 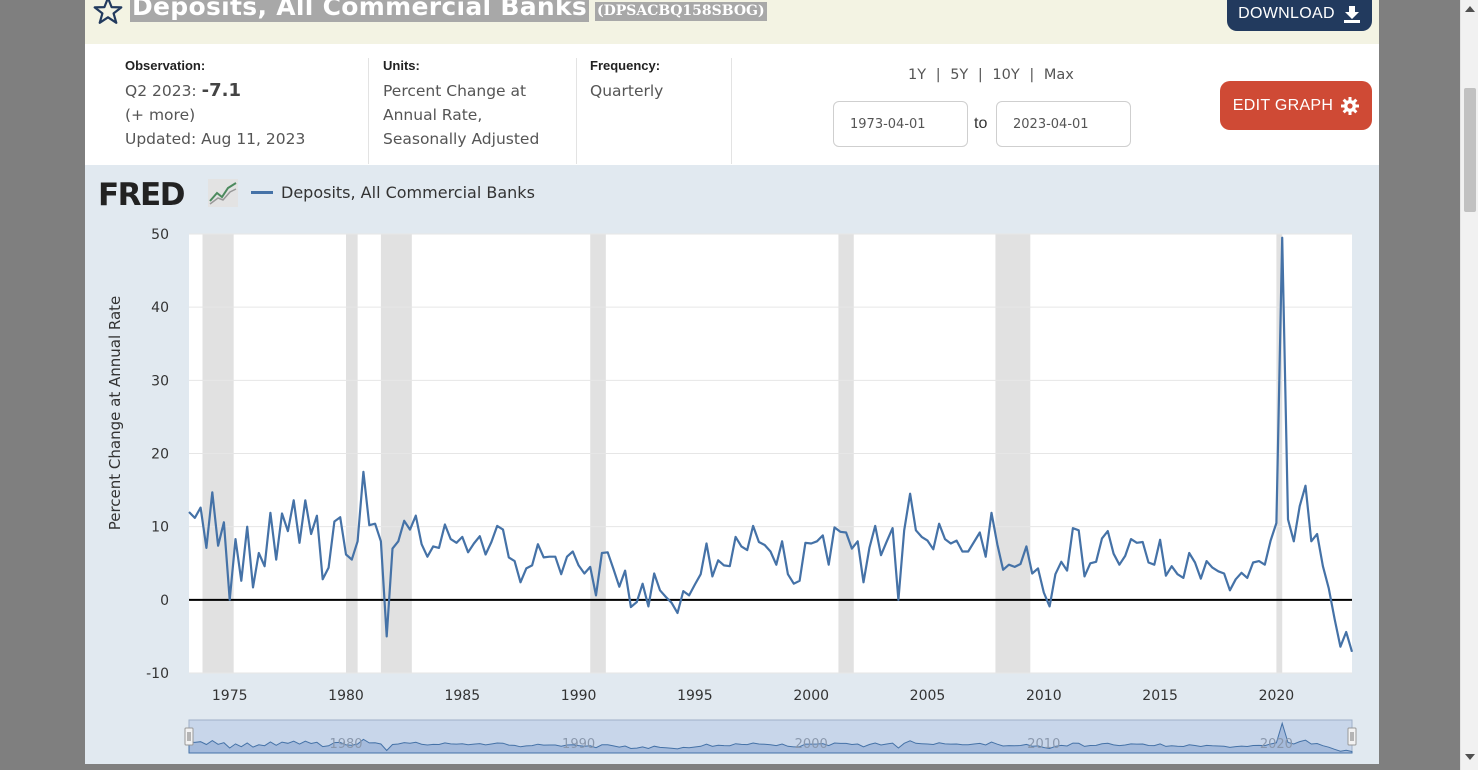 I want to click on y-tick-label: 40, so click(x=160, y=308).